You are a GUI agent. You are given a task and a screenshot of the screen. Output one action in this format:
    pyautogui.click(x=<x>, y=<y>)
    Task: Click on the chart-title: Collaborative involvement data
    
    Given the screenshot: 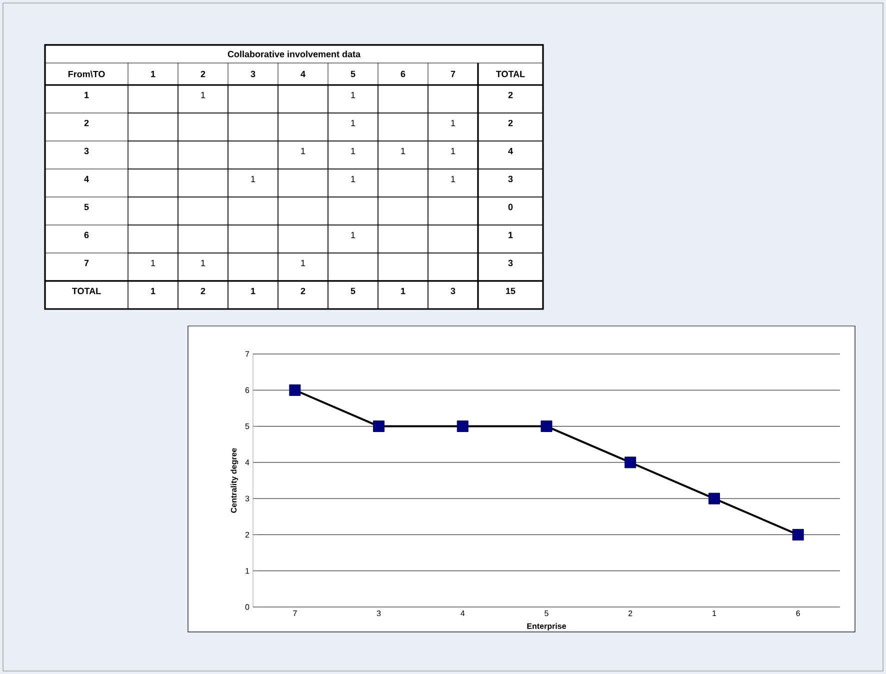 What is the action you would take?
    pyautogui.click(x=294, y=54)
    